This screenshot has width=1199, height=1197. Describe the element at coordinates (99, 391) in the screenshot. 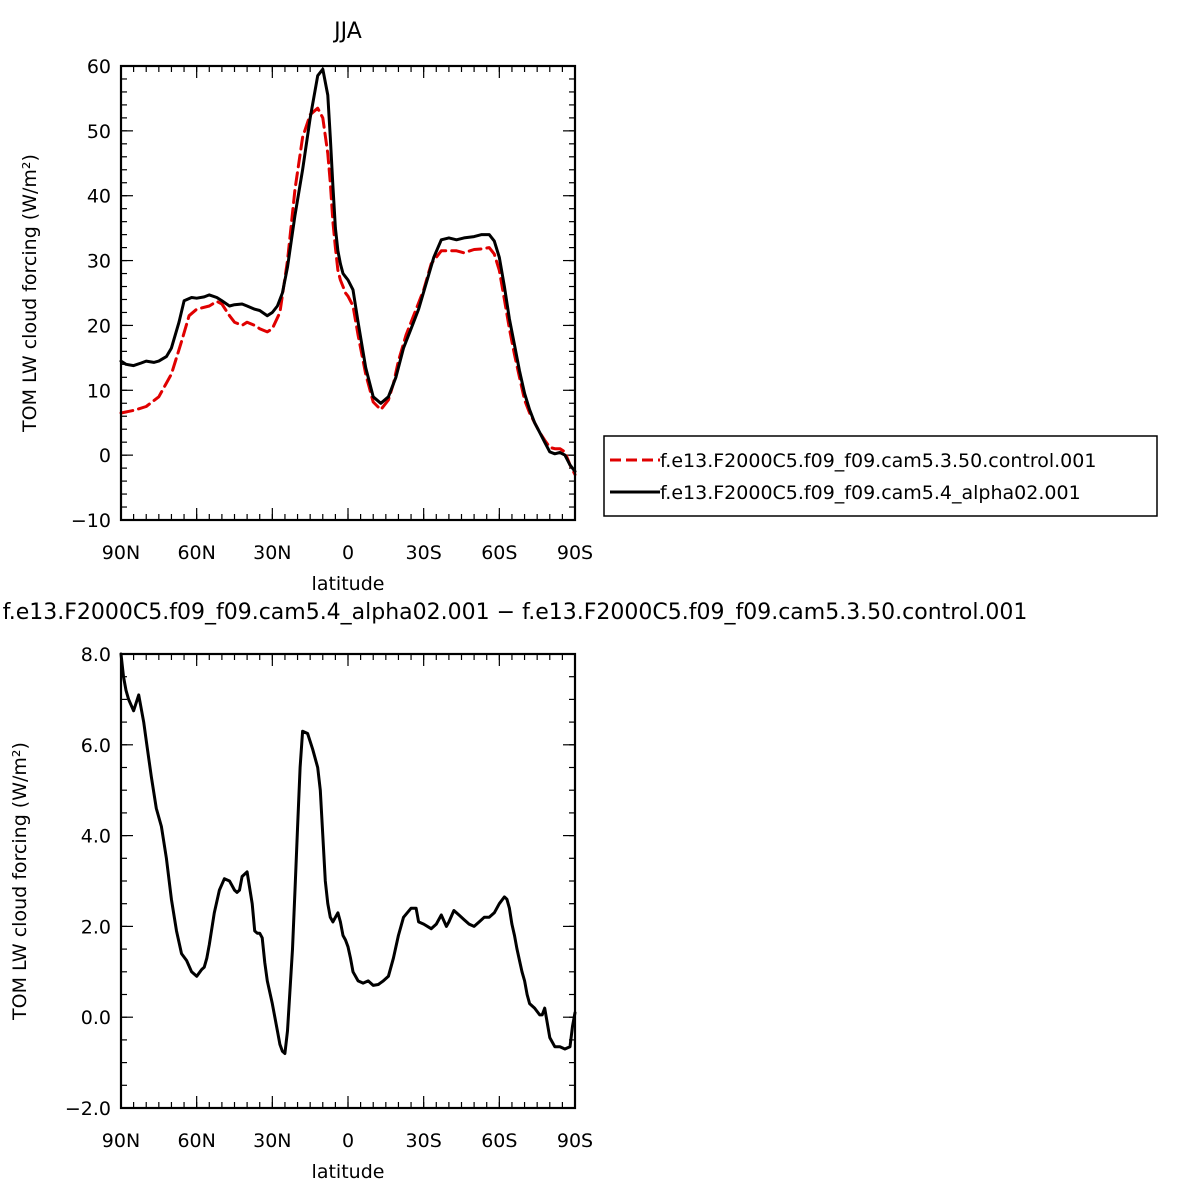

I see `y-tick-label: 10` at that location.